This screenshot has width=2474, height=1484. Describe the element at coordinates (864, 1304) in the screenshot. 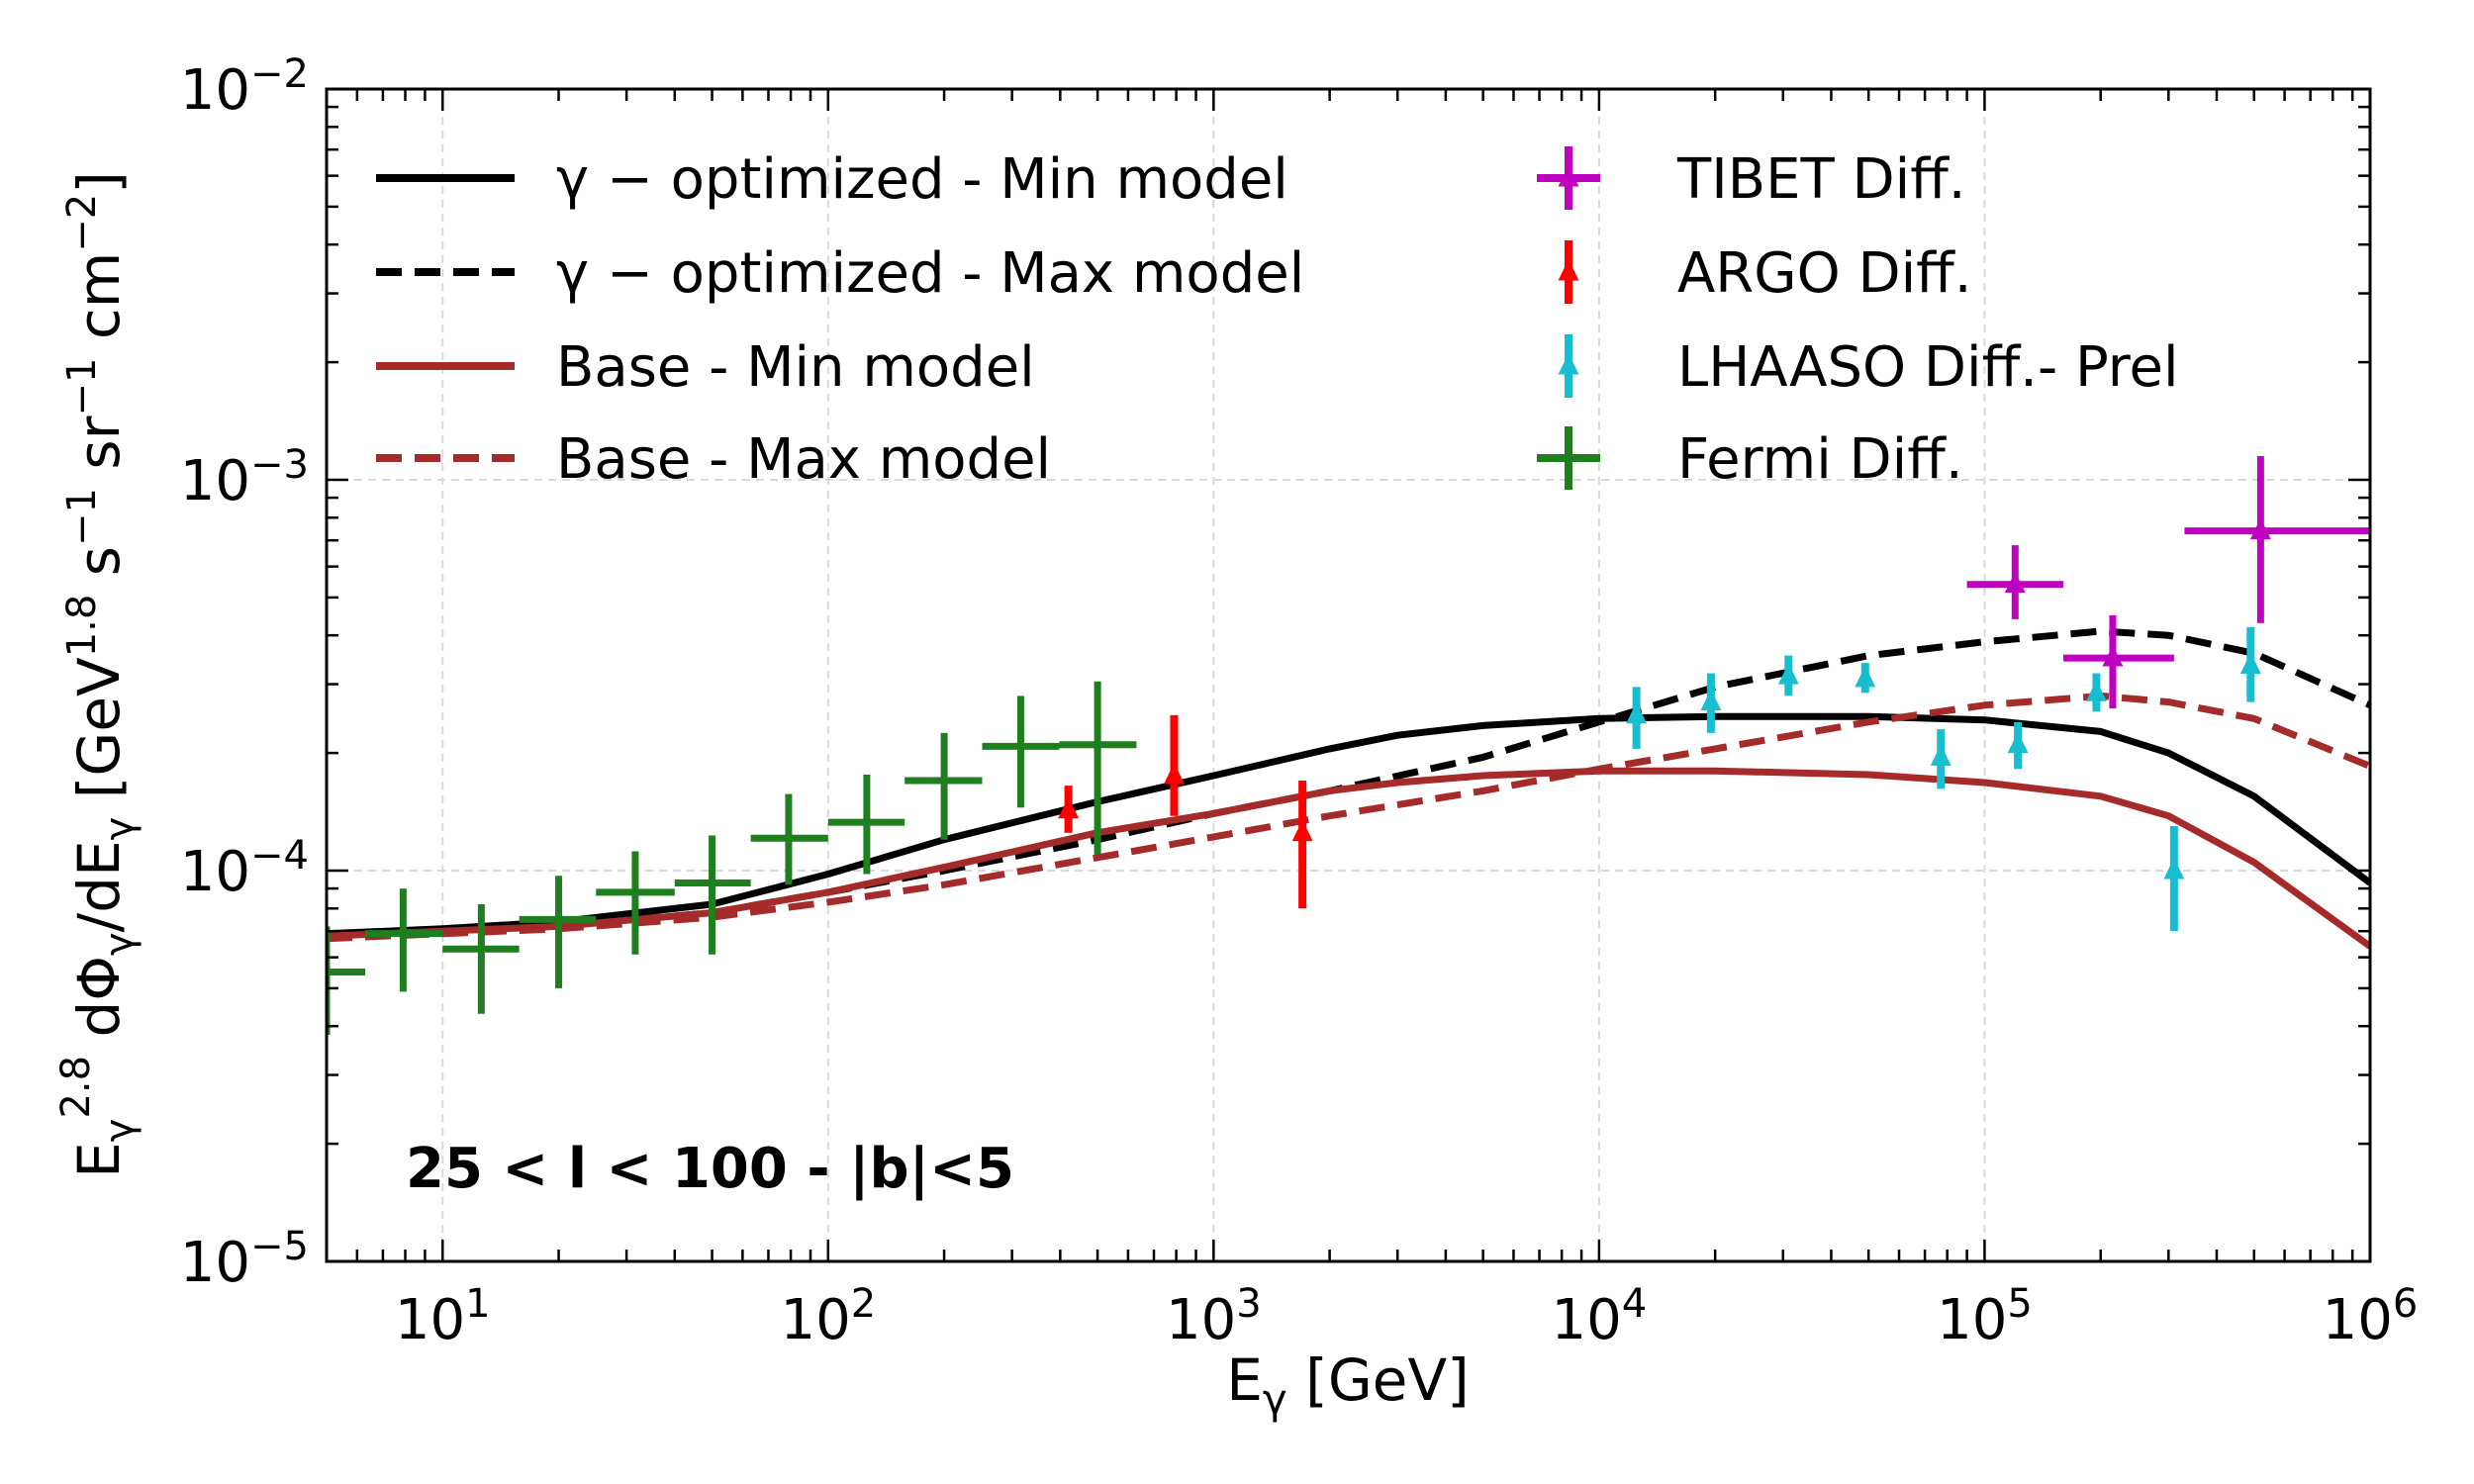

I see `x-tick-label-exp: 2` at that location.